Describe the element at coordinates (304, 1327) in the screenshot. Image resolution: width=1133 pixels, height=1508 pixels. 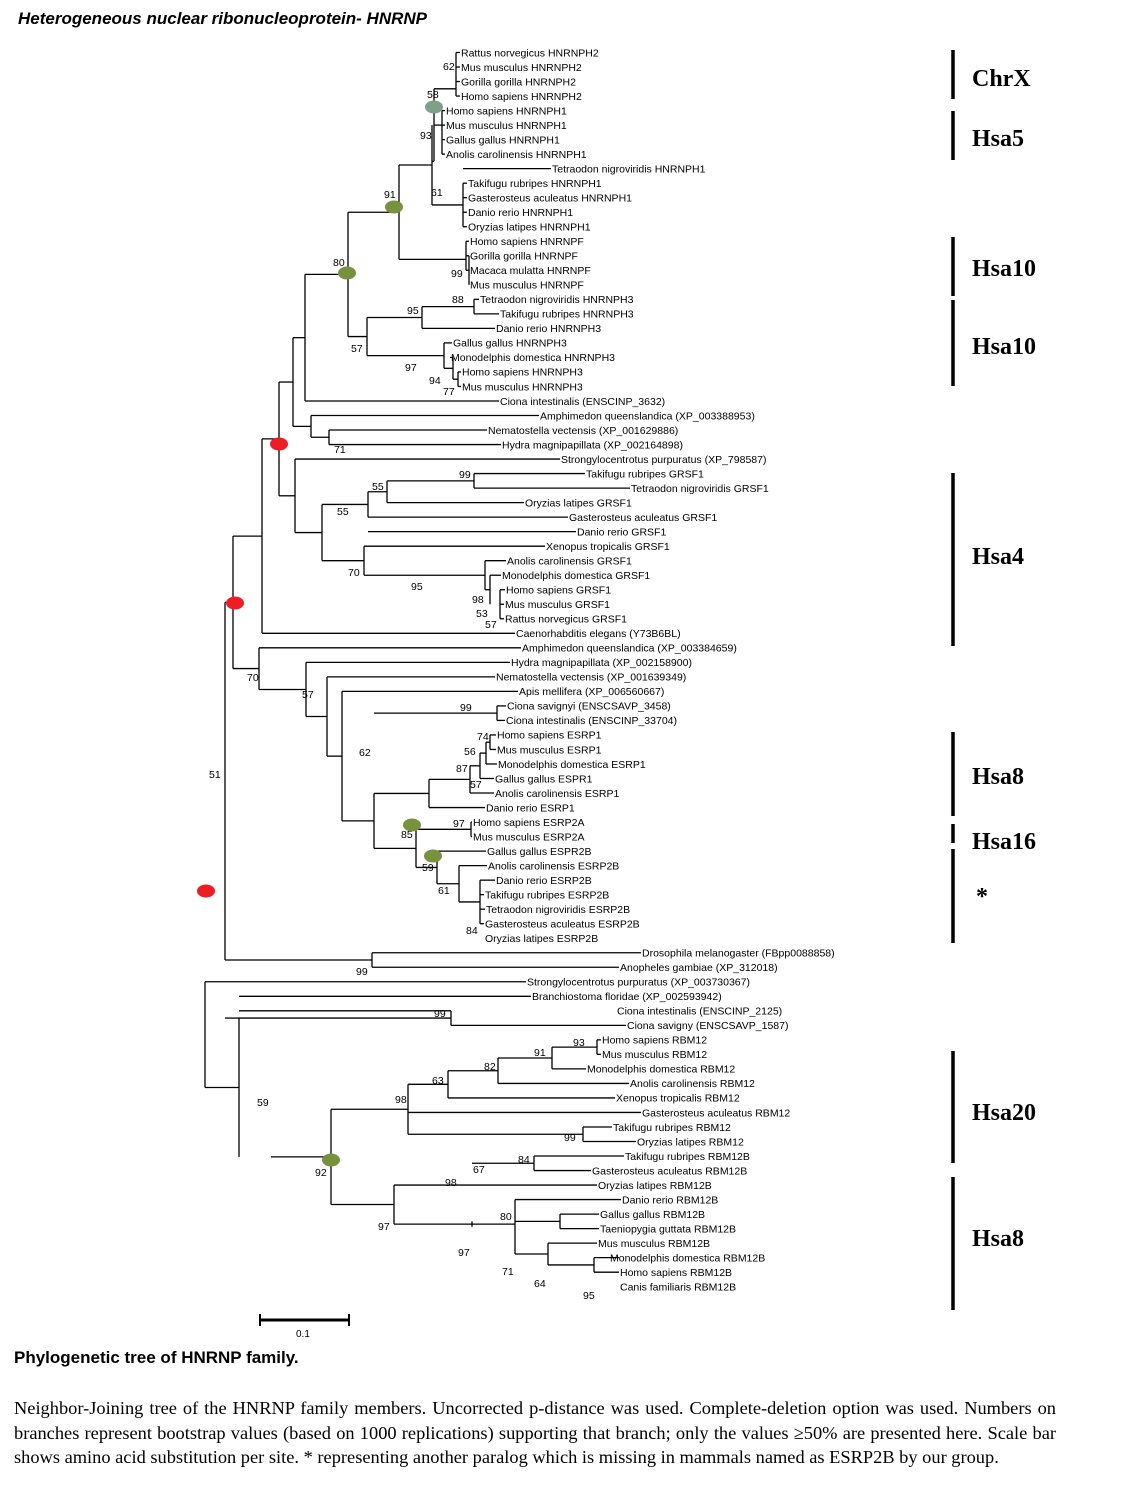
I see `scale-bar: 0.1` at that location.